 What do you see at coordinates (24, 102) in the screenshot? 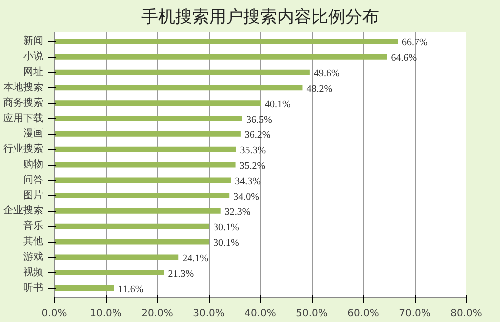
I see `y-tick-label: 商务搜索` at bounding box center [24, 102].